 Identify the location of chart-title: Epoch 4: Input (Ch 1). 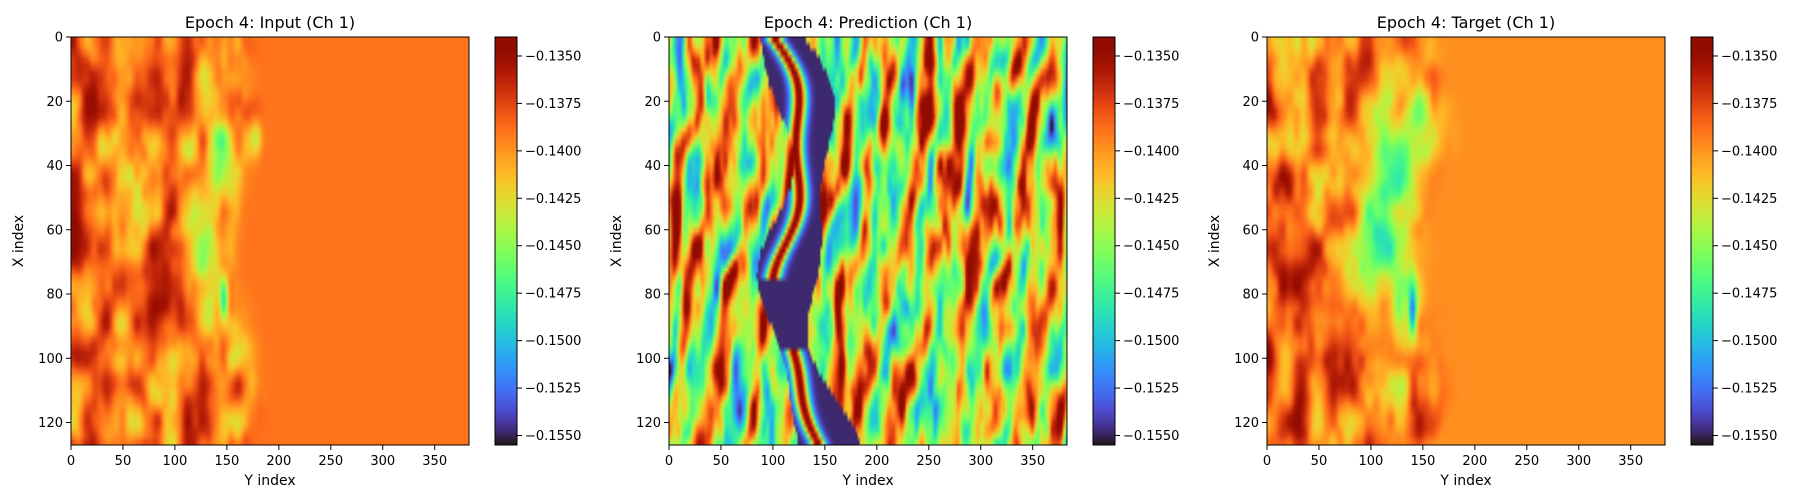
(270, 22).